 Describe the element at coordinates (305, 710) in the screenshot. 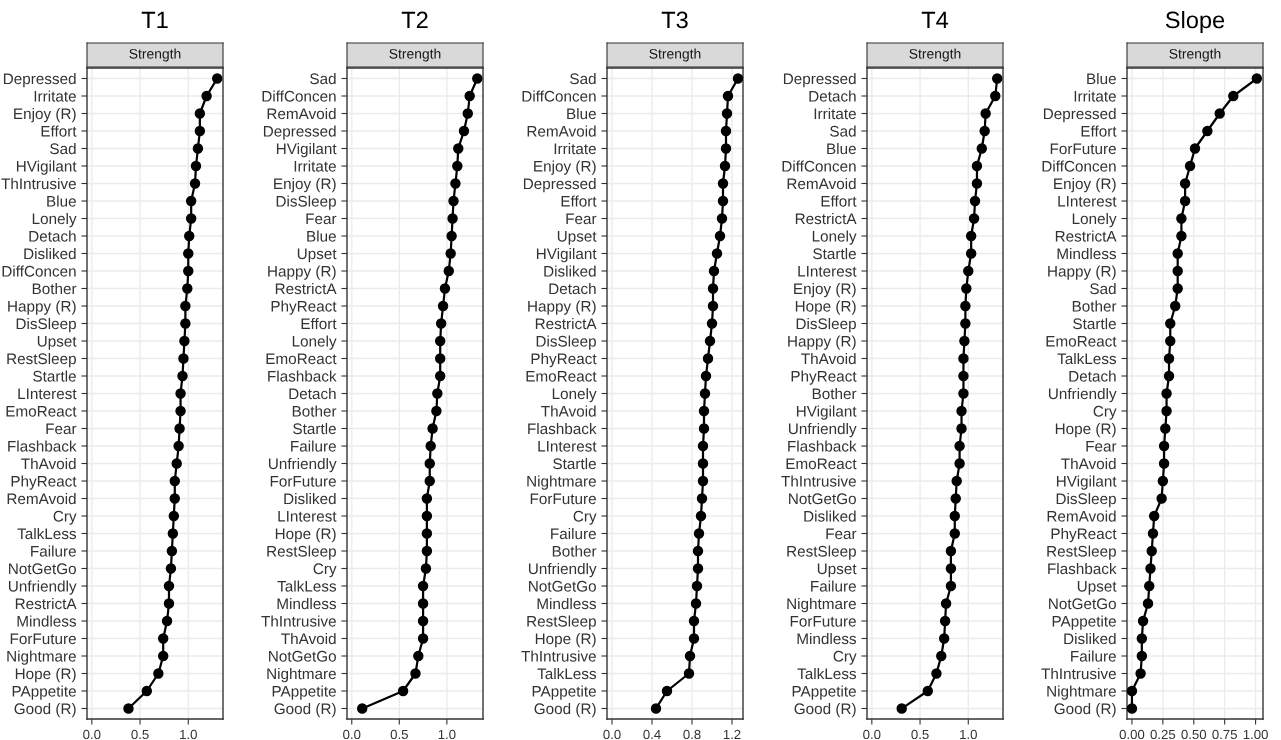

I see `y-tick-label: Good (R)` at that location.